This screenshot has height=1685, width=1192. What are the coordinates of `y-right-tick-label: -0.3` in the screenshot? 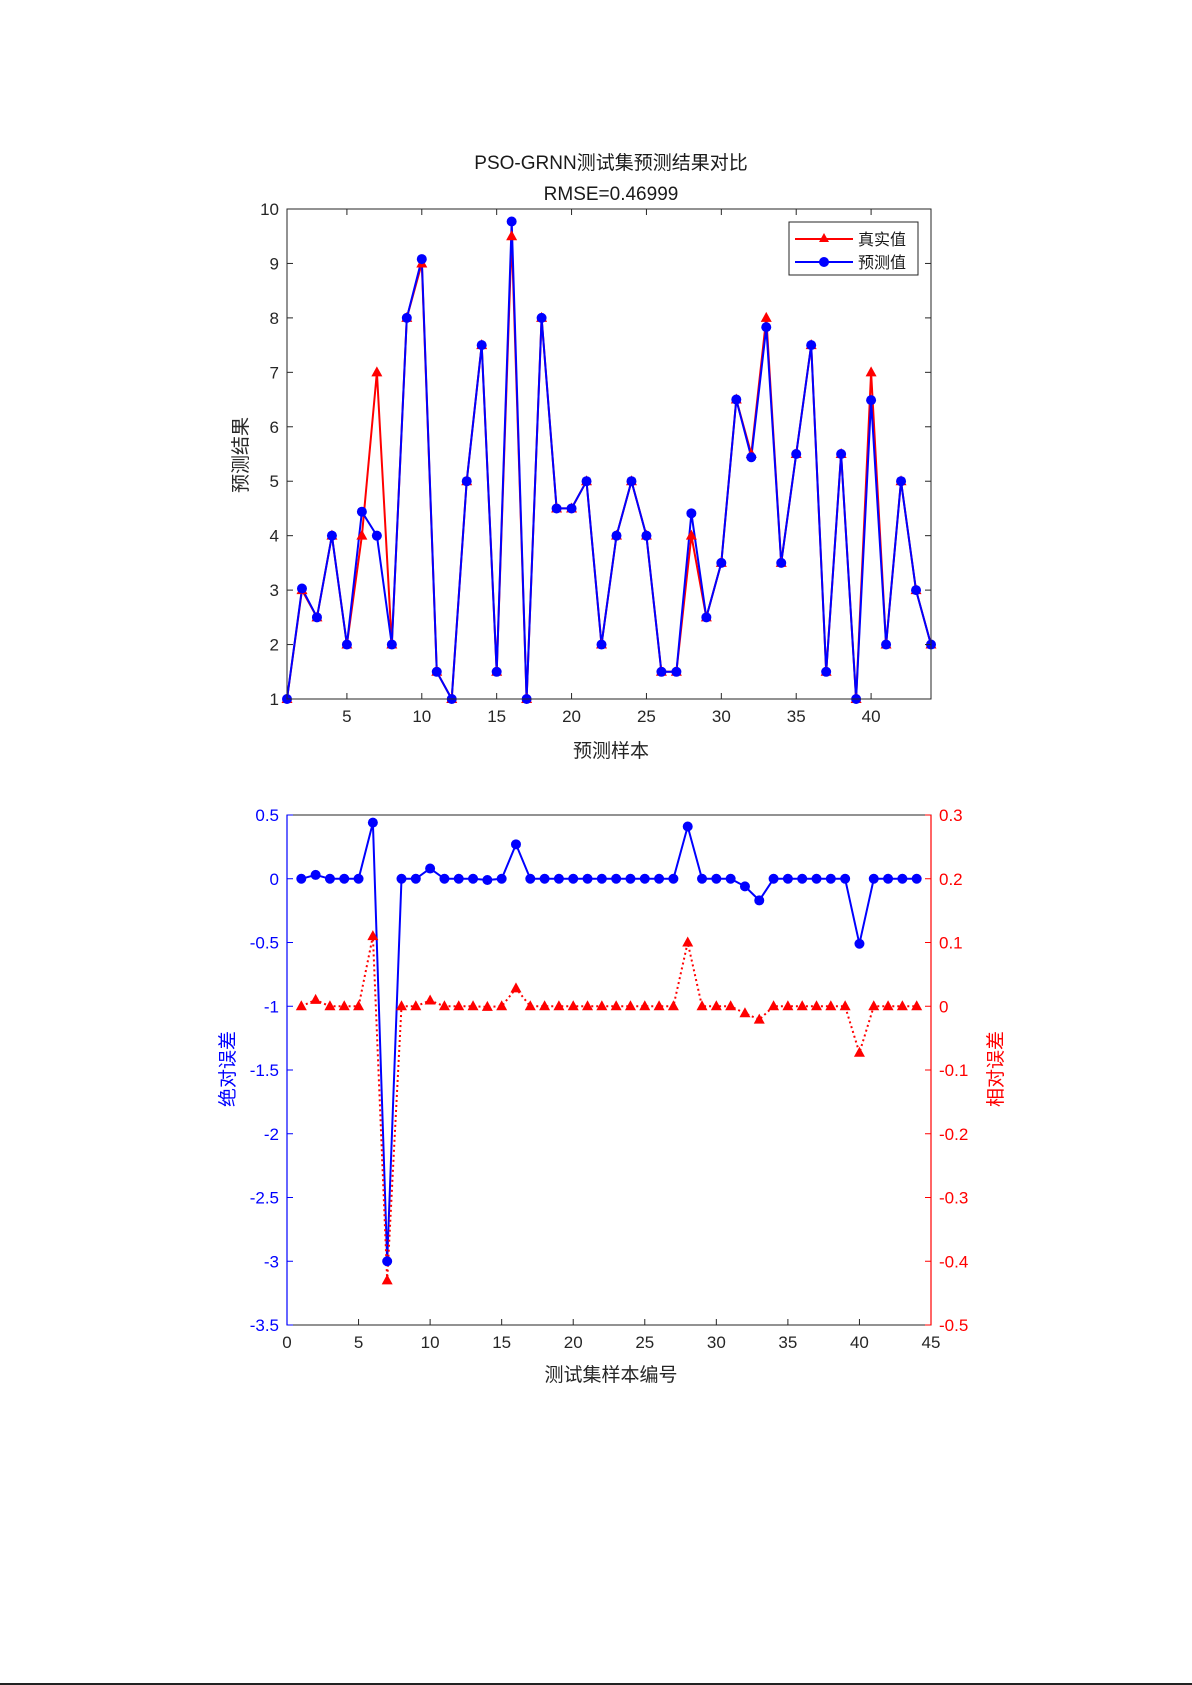 It's located at (953, 1198).